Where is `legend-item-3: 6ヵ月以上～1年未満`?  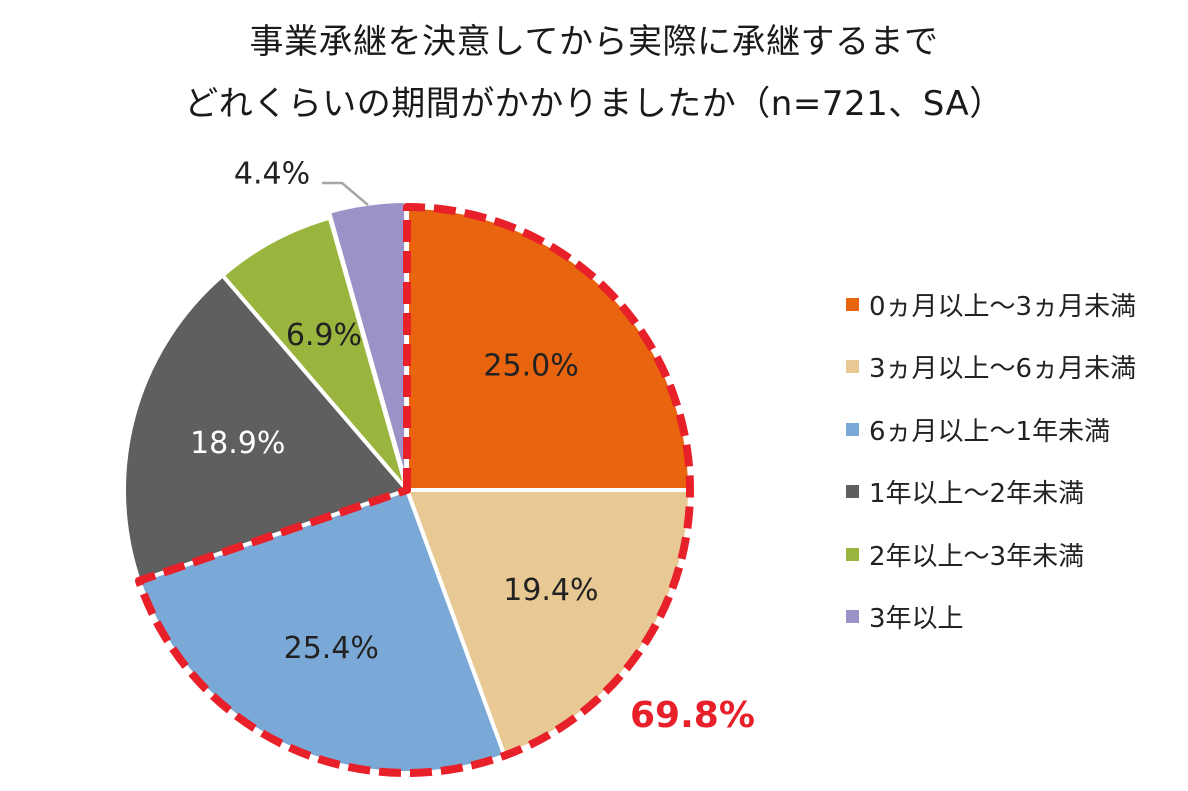
legend-item-3: 6ヵ月以上～1年未満 is located at coordinates (978, 429).